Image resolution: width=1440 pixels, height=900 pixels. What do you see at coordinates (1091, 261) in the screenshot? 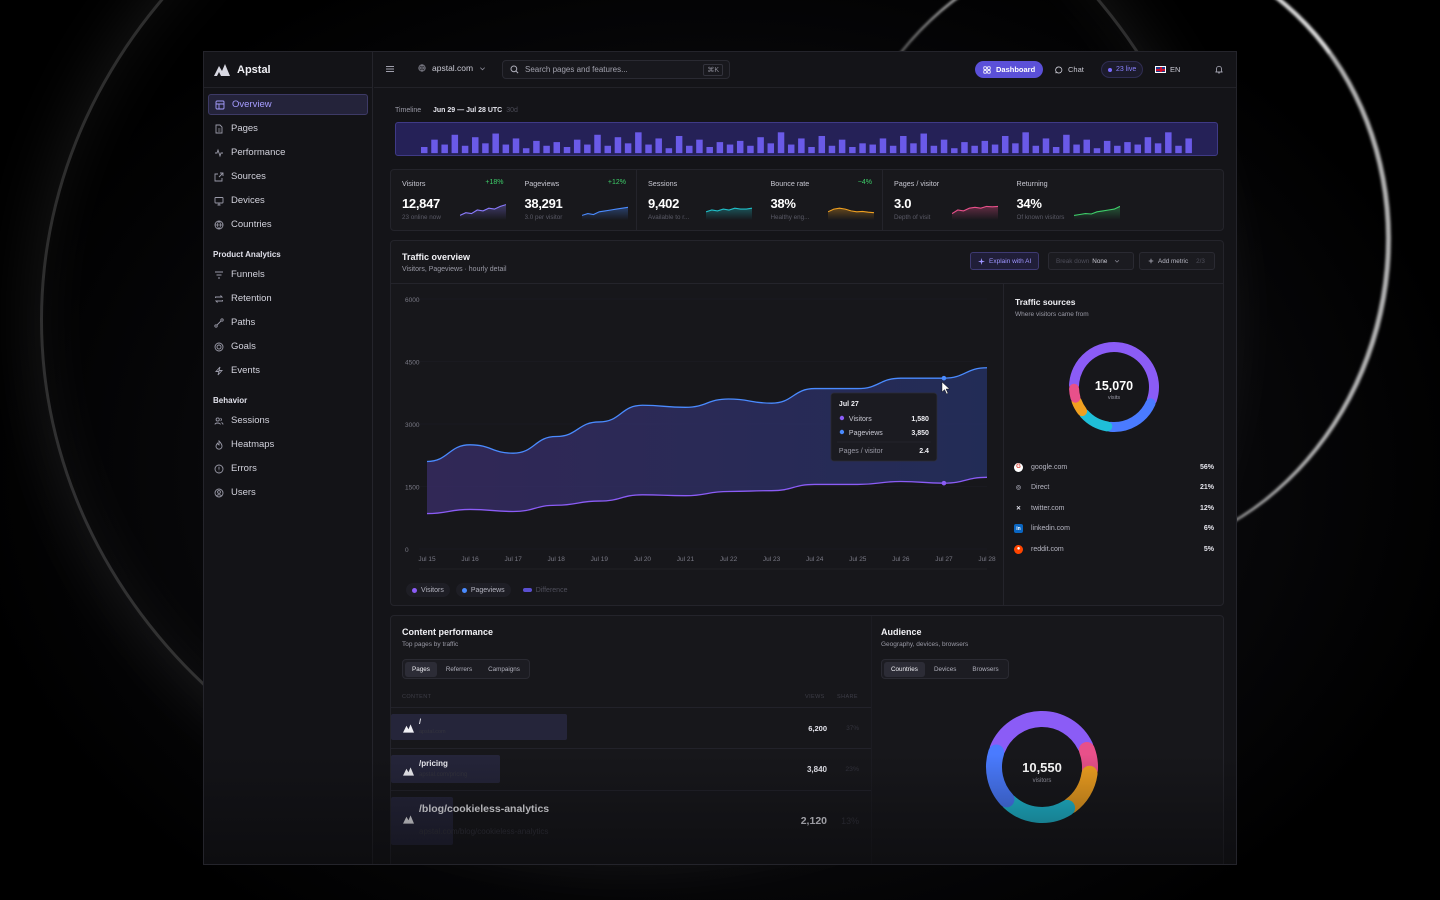
I see `breakdown-select: Break down None` at bounding box center [1091, 261].